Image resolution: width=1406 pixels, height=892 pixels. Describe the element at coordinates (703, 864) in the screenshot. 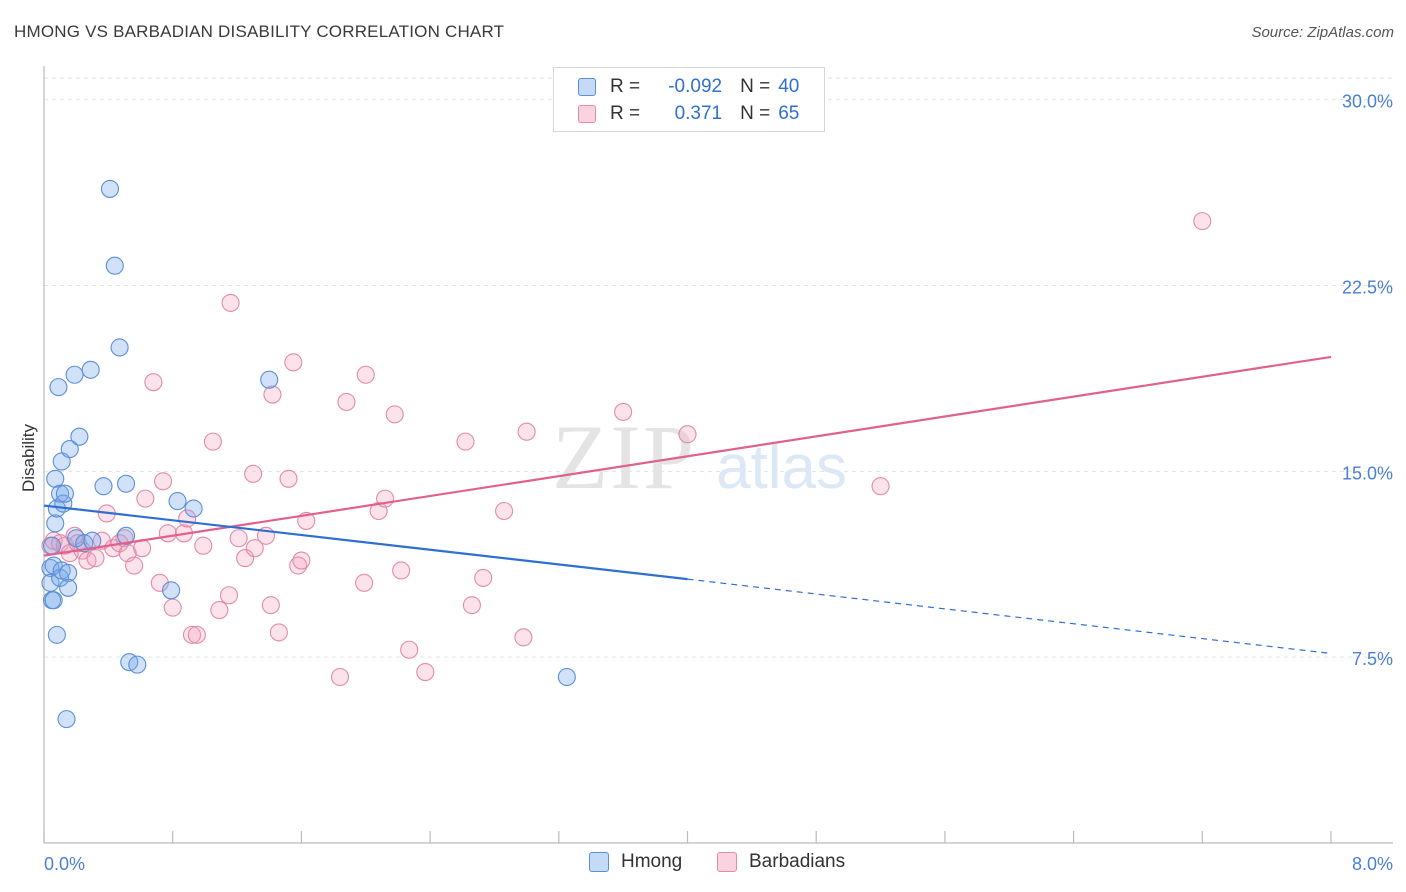

I see `series-legend: Hmong Barbadians` at that location.